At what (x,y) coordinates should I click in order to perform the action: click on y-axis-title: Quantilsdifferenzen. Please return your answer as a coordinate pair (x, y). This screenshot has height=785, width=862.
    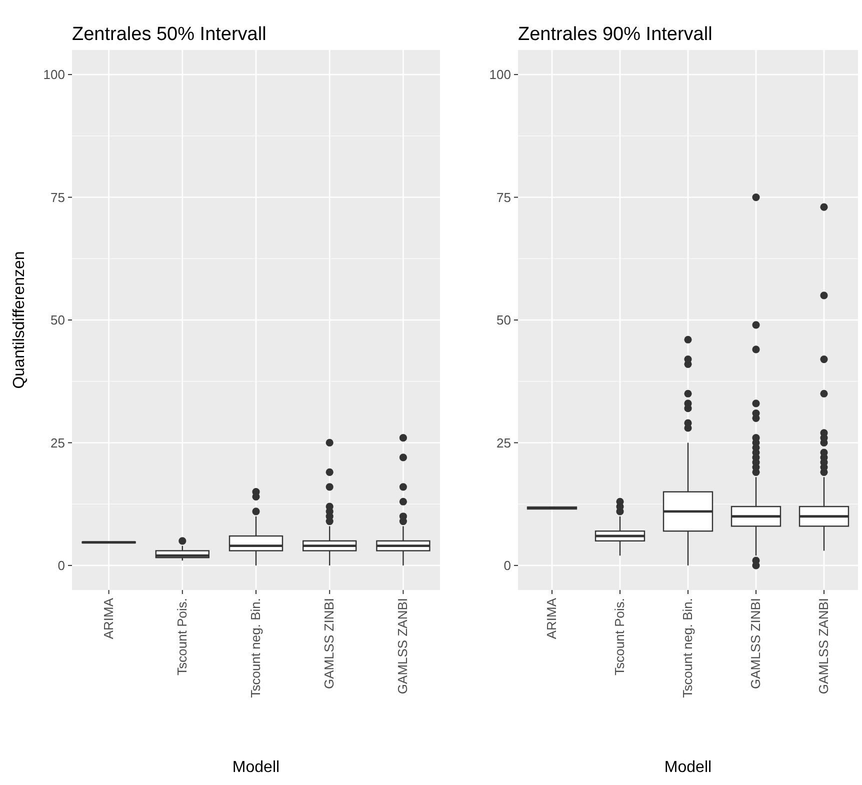
    Looking at the image, I should click on (19, 320).